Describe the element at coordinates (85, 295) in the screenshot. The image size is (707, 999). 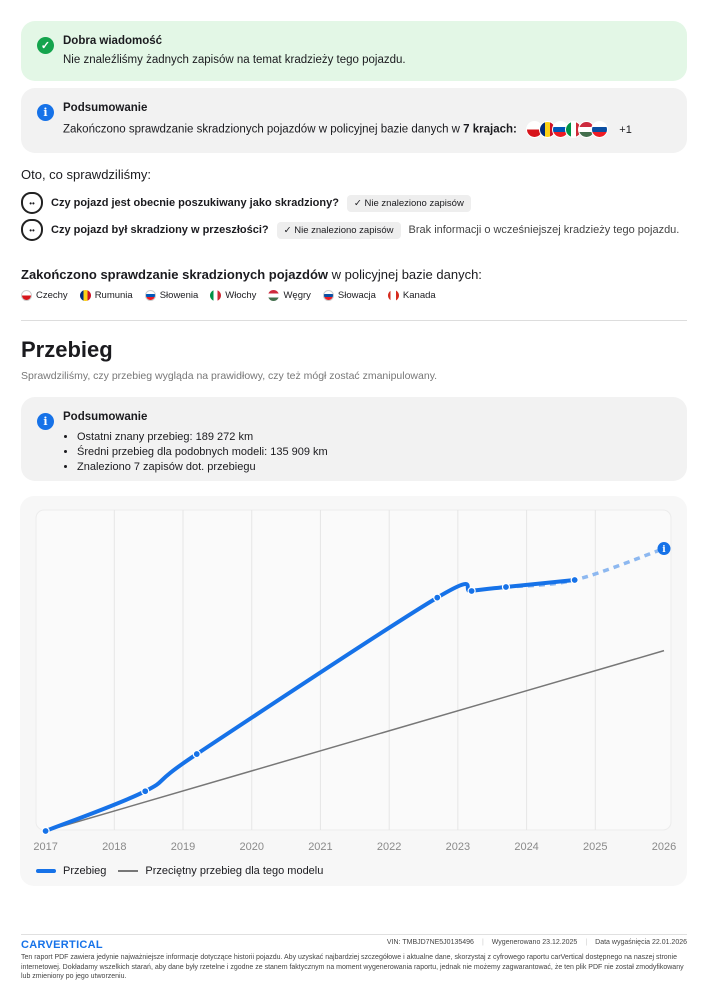
I see `flag-ro-icon` at that location.